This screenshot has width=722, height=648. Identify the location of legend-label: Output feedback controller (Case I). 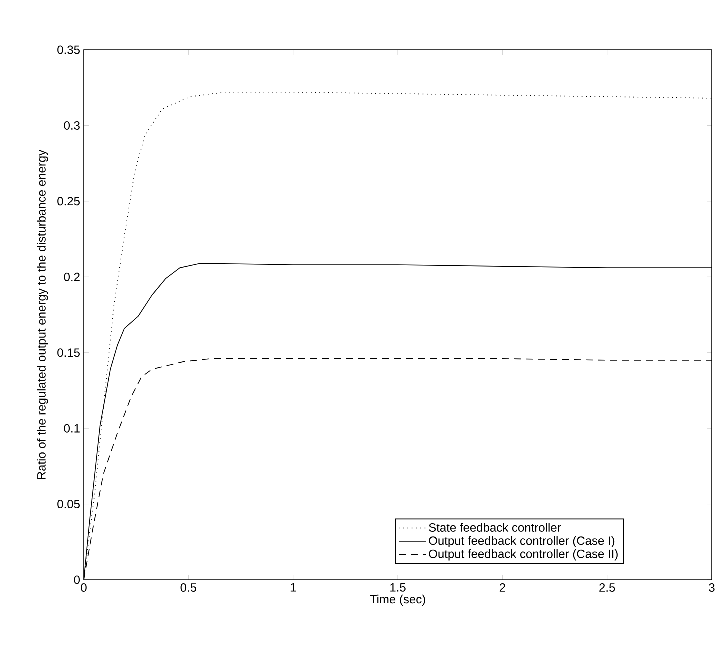
(522, 542).